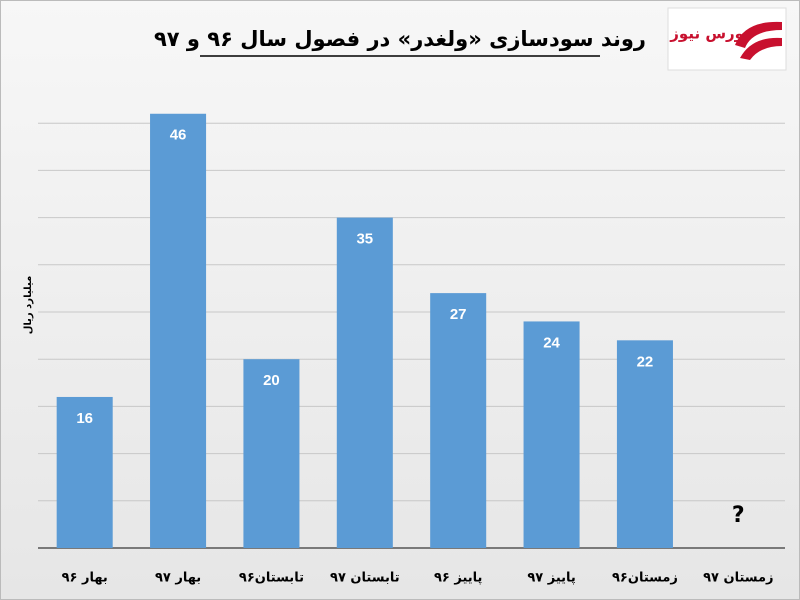 The image size is (800, 600). Describe the element at coordinates (84, 418) in the screenshot. I see `value-label: 16` at that location.